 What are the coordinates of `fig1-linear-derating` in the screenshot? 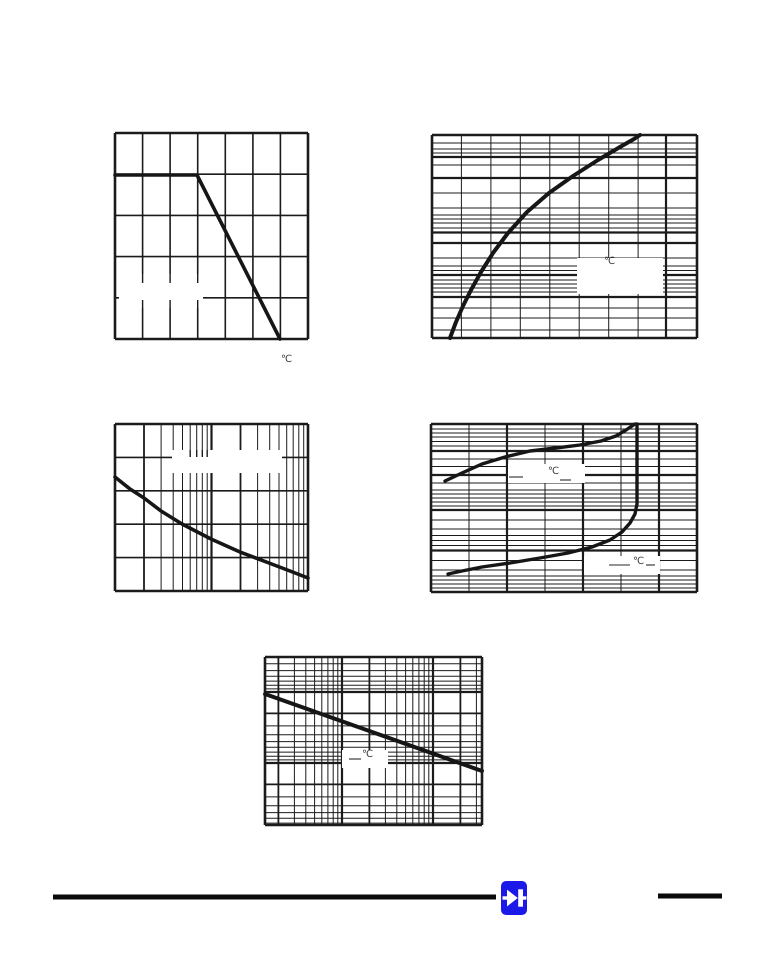 It's located at (211, 236).